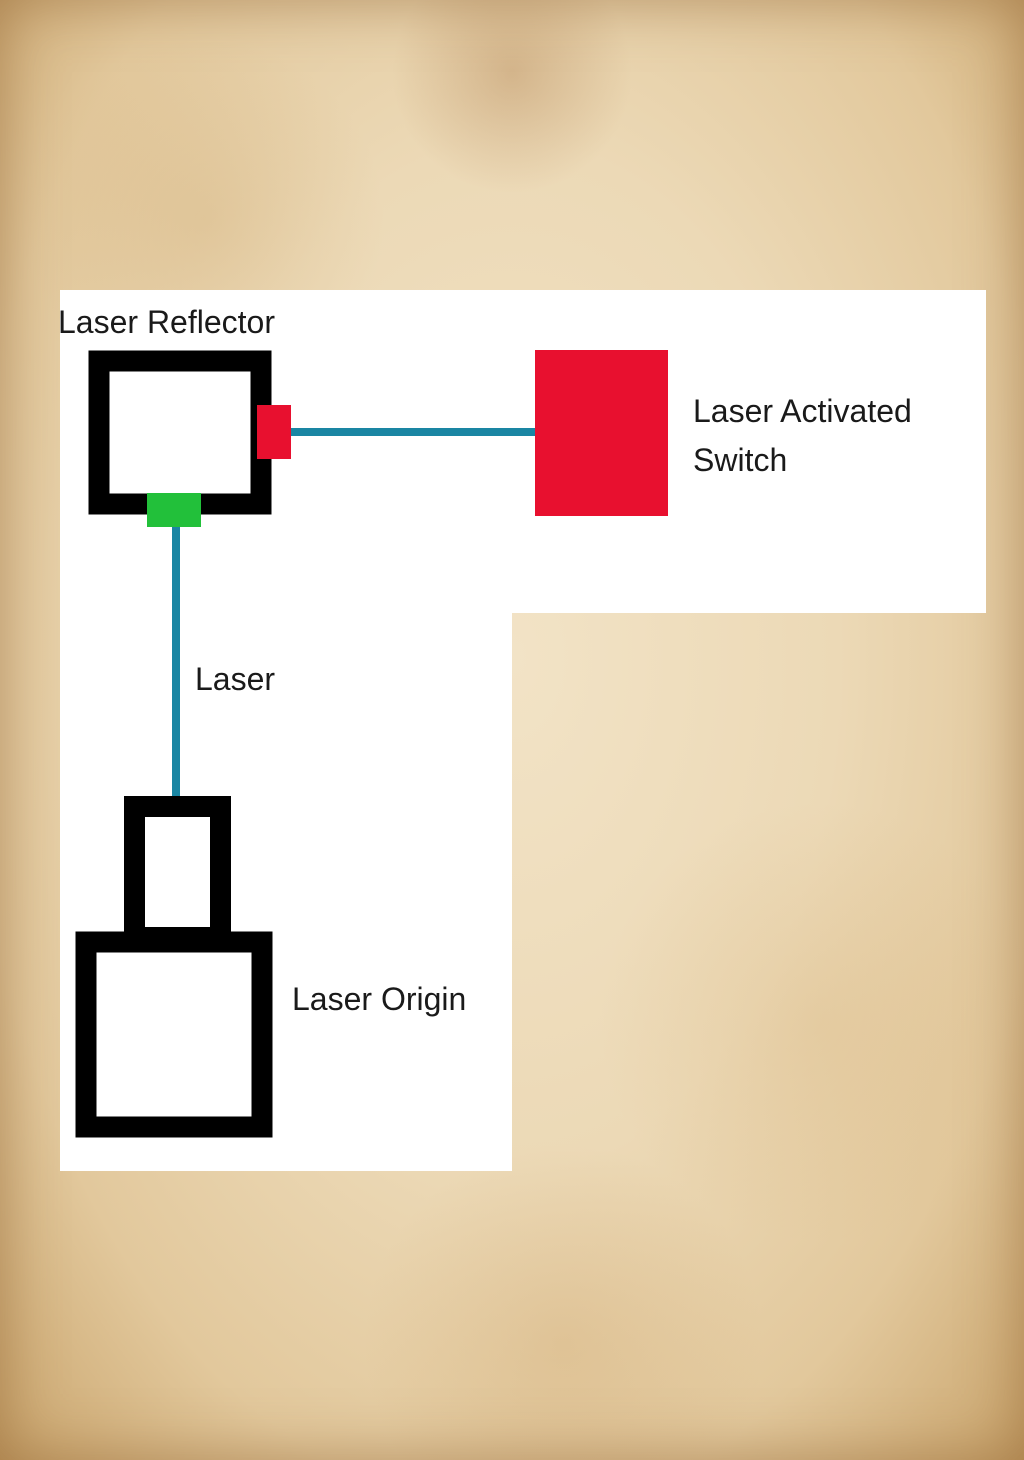 The height and width of the screenshot is (1460, 1024). Describe the element at coordinates (180, 432) in the screenshot. I see `laser-reflector-box` at that location.